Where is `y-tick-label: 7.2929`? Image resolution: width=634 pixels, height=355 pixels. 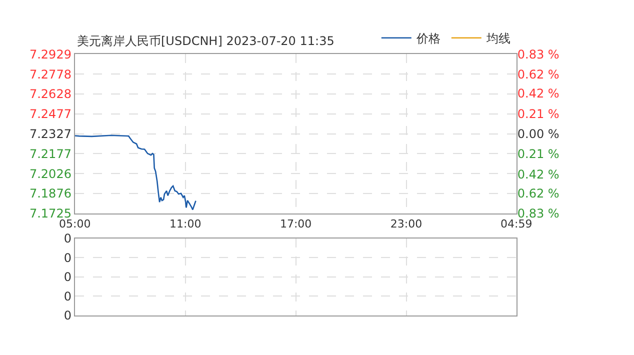 y-tick-label: 7.2929 is located at coordinates (50, 54).